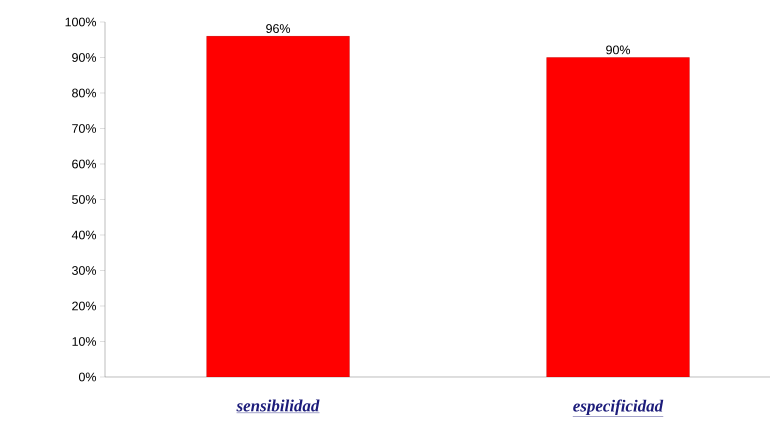 Image resolution: width=782 pixels, height=434 pixels. Describe the element at coordinates (278, 28) in the screenshot. I see `data-label: 96%` at that location.